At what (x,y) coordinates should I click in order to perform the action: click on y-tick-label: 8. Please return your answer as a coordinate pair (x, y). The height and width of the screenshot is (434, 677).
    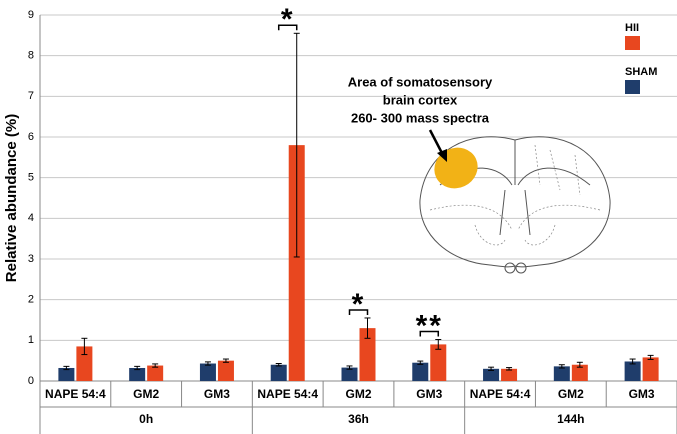
    Looking at the image, I should click on (31, 56).